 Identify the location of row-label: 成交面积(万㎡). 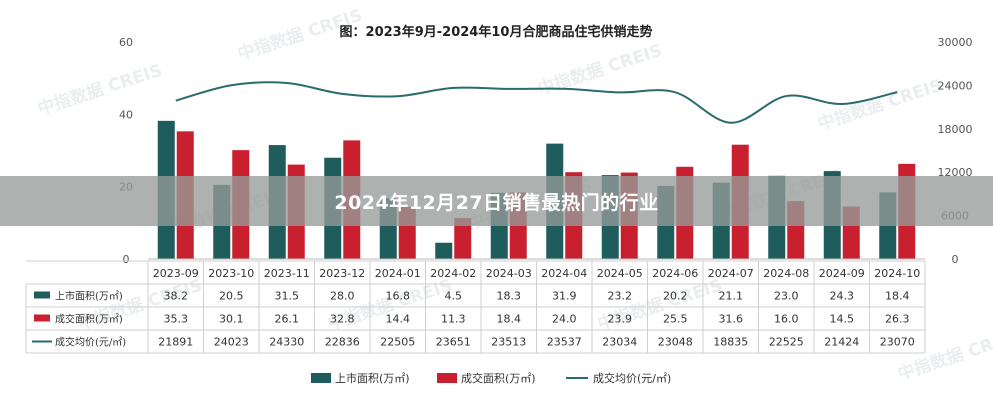
(89, 319).